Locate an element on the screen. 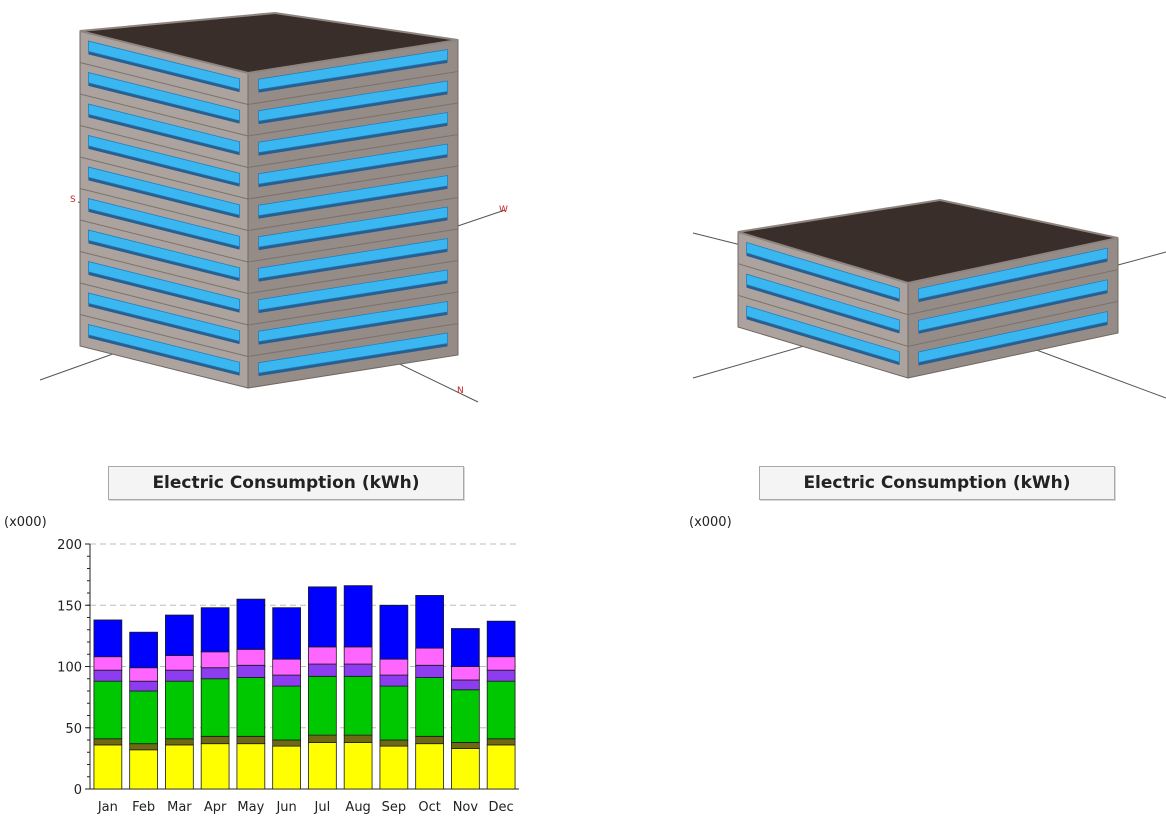 The height and width of the screenshot is (825, 1166). building-model-low is located at coordinates (929, 298).